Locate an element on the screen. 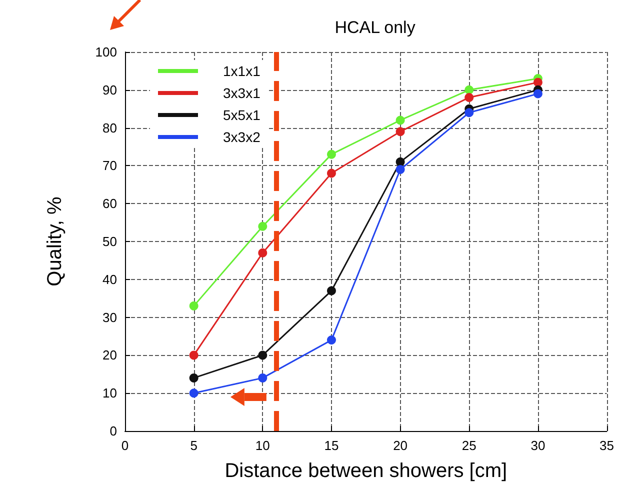 The width and height of the screenshot is (617, 493). x-tick-label: 30 is located at coordinates (538, 445).